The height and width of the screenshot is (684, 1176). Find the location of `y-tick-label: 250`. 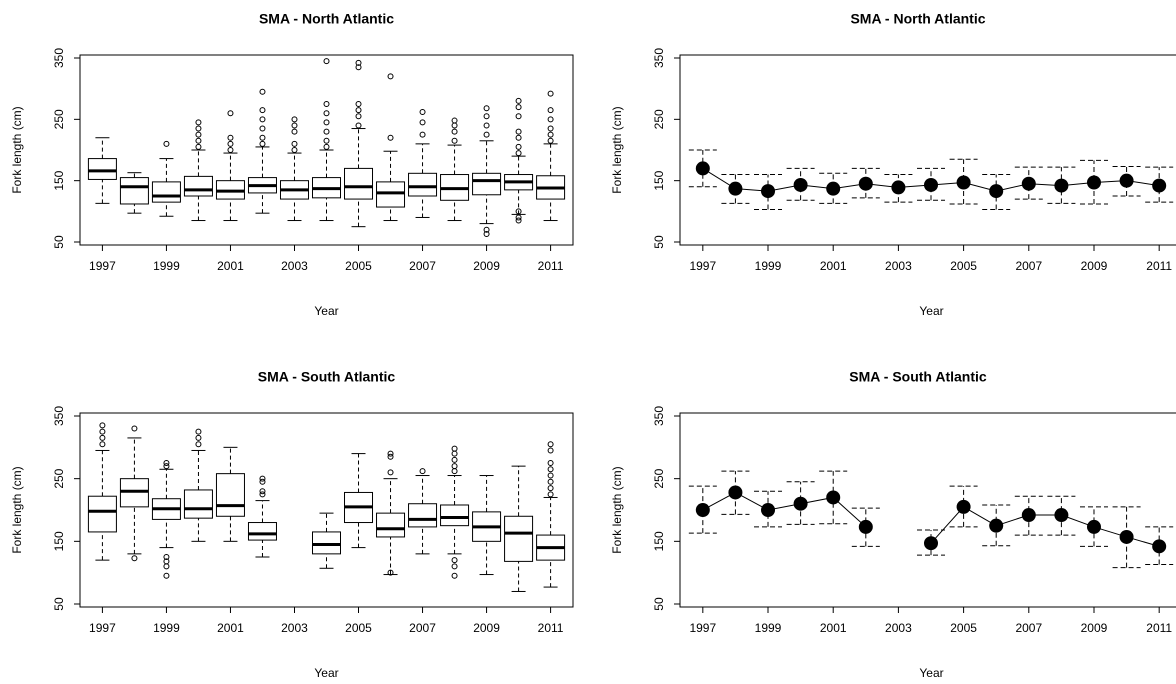

y-tick-label: 250 is located at coordinates (59, 478).